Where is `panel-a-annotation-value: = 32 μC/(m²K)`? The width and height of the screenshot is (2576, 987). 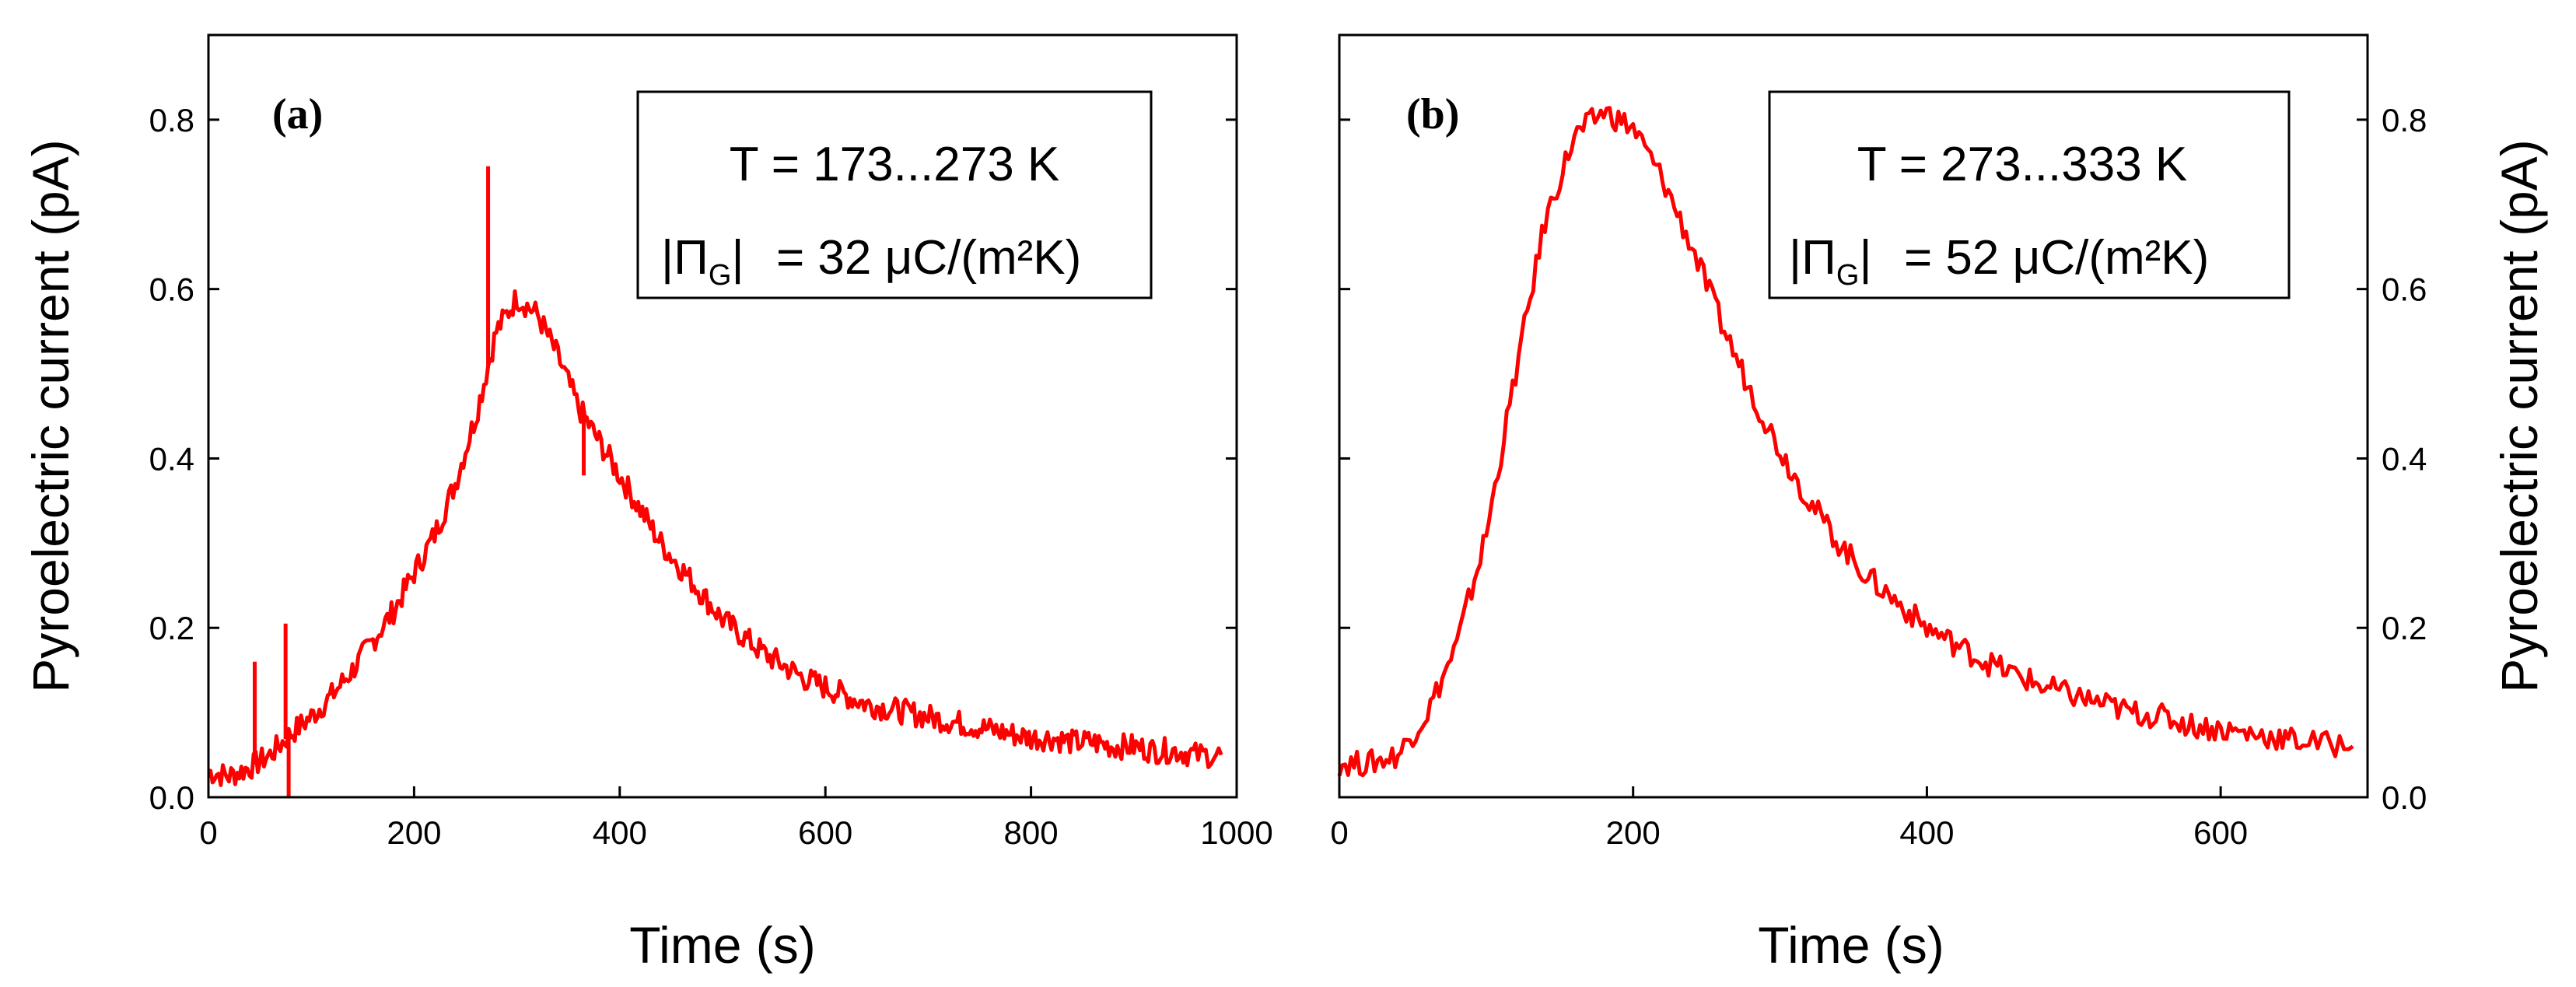 panel-a-annotation-value: = 32 μC/(m²K) is located at coordinates (929, 258).